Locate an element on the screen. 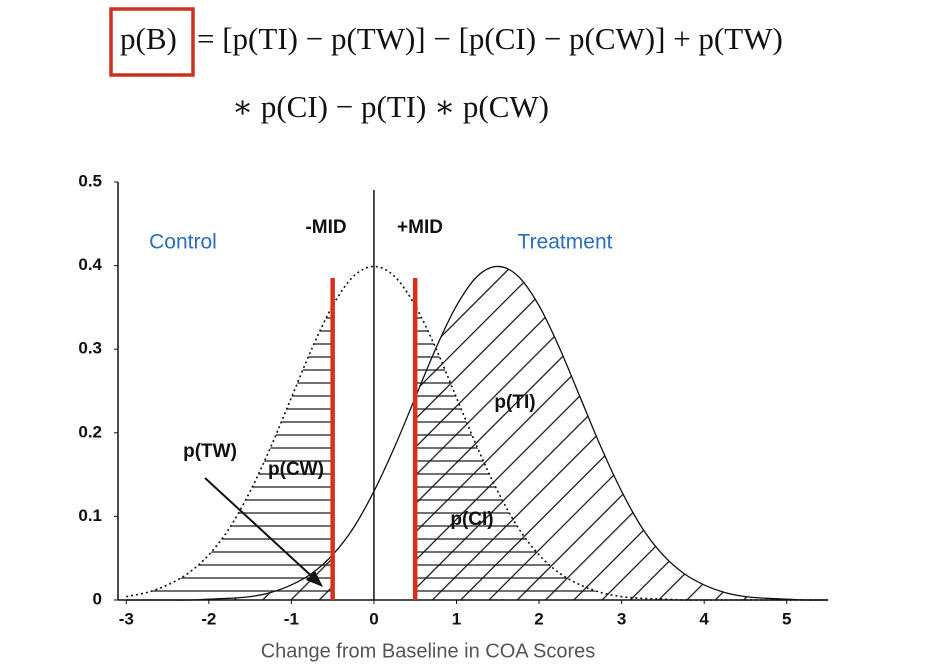 This screenshot has width=945, height=671. x-tick-label: -3 is located at coordinates (126, 618).